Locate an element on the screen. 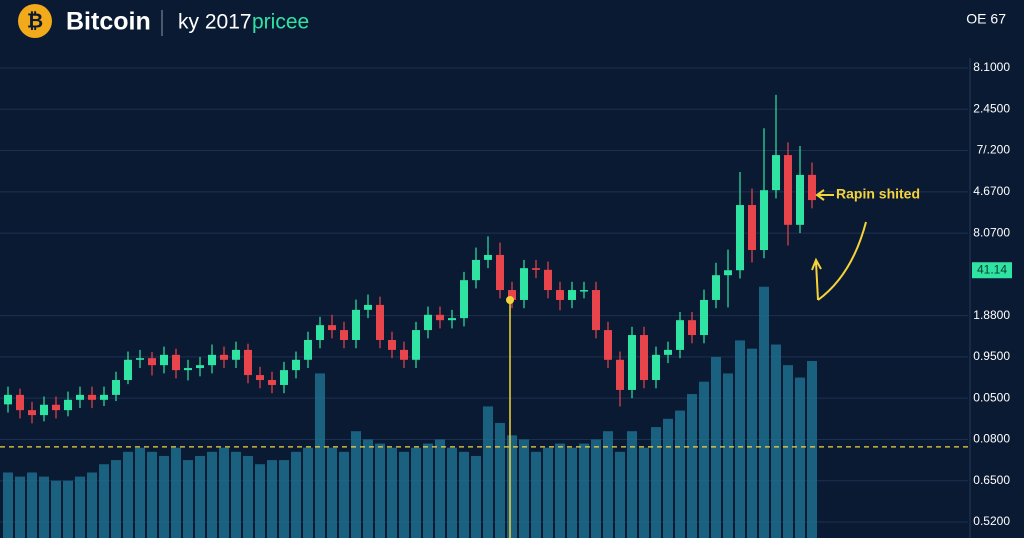  annotation-arrow is located at coordinates (824, 195).